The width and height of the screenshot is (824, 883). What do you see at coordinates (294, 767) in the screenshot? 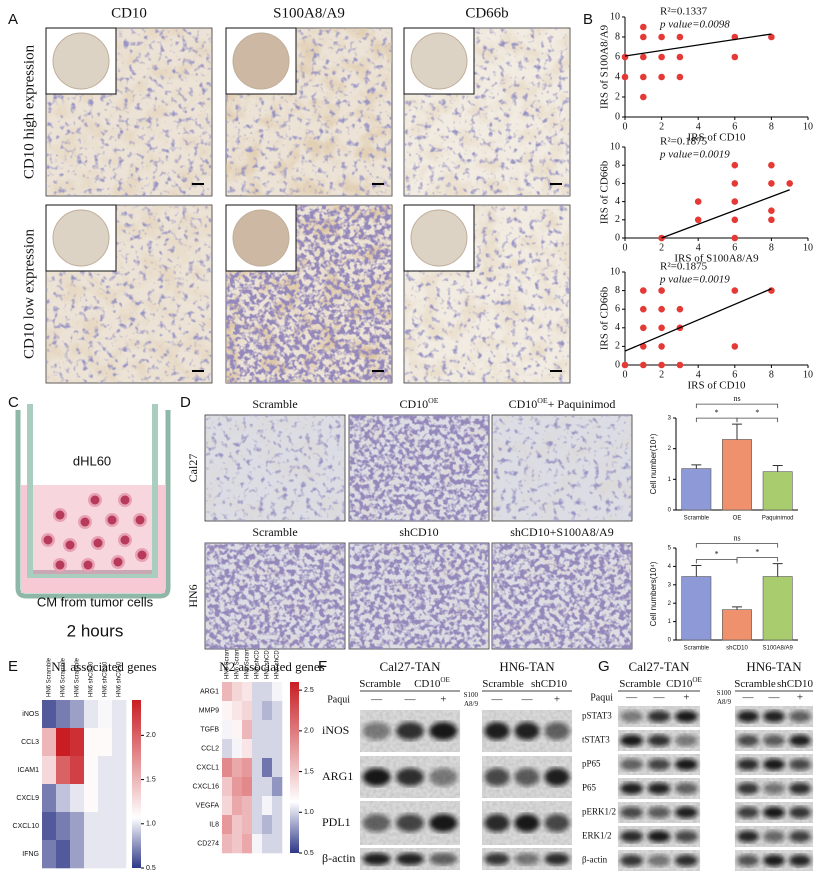
I see `colorbar` at bounding box center [294, 767].